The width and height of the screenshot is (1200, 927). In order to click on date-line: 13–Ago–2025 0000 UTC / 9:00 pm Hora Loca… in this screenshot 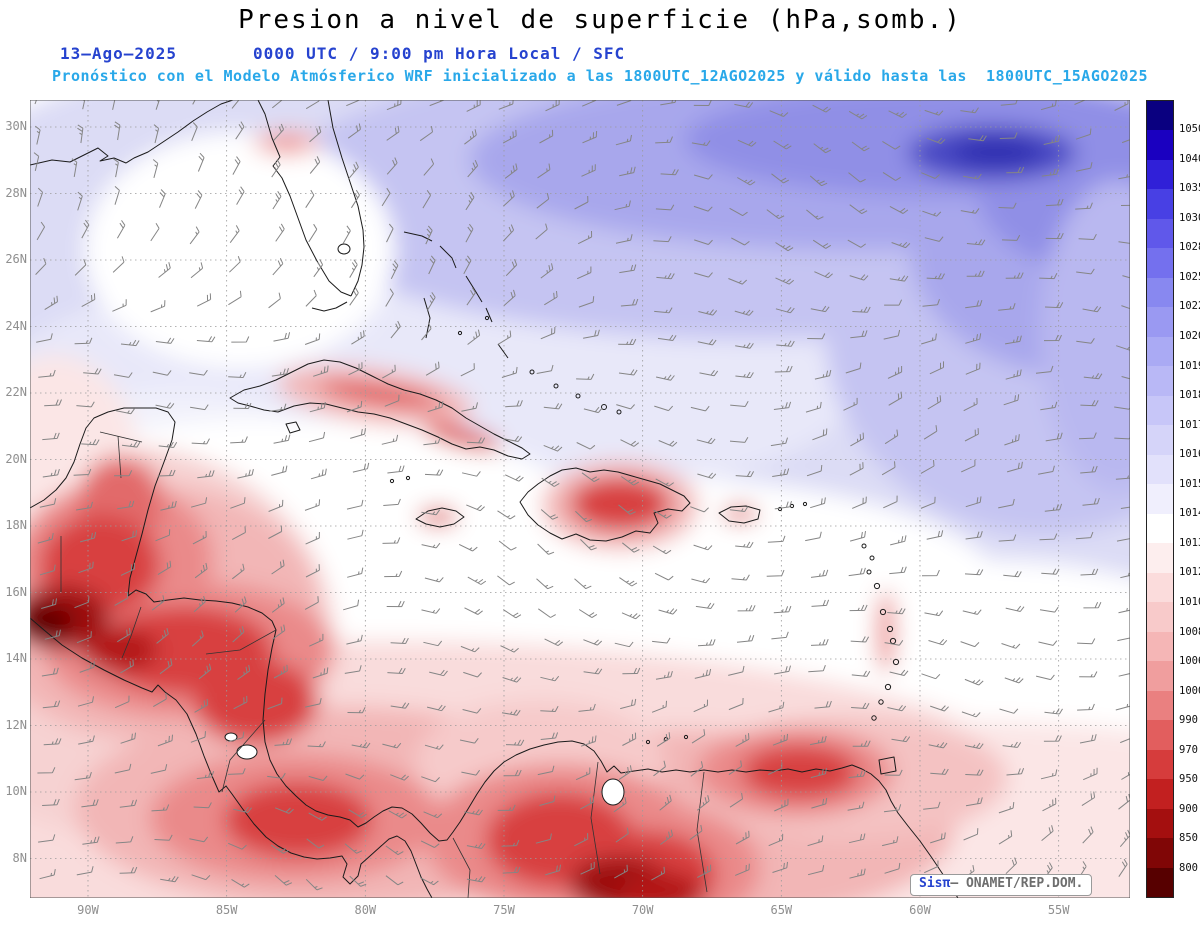, I will do `click(600, 54)`.